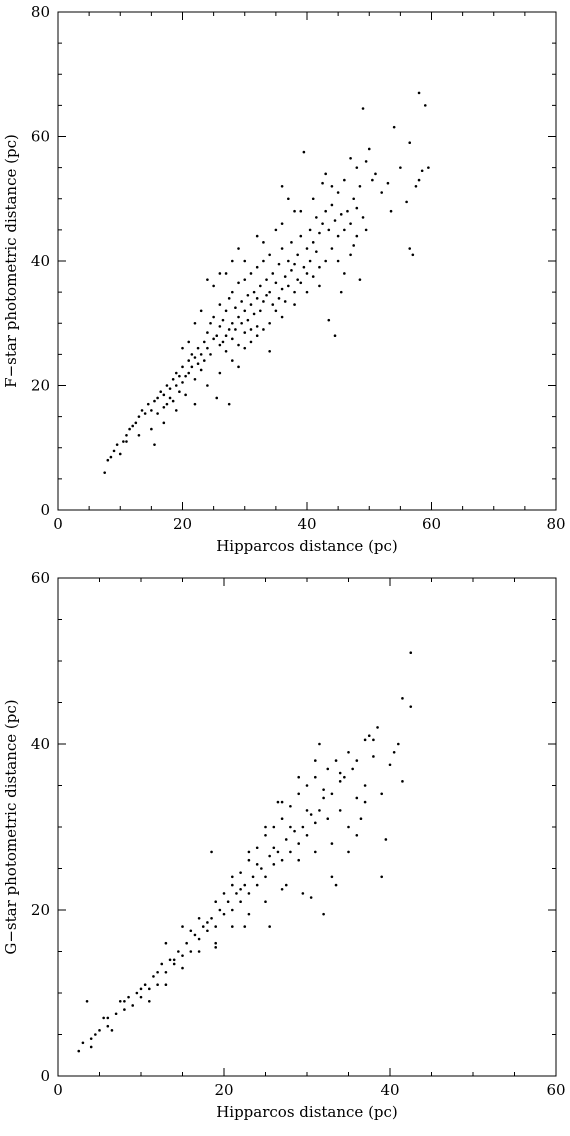  What do you see at coordinates (555, 524) in the screenshot?
I see `x-tick-label: 80` at bounding box center [555, 524].